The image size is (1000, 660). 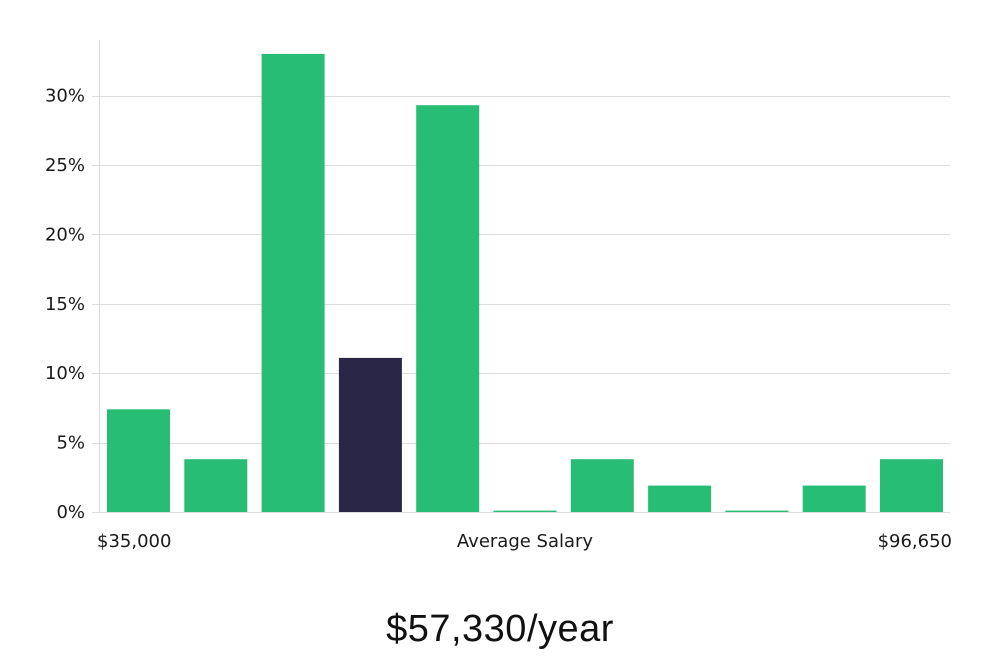 I want to click on x-max-label: $96,650, so click(x=915, y=541).